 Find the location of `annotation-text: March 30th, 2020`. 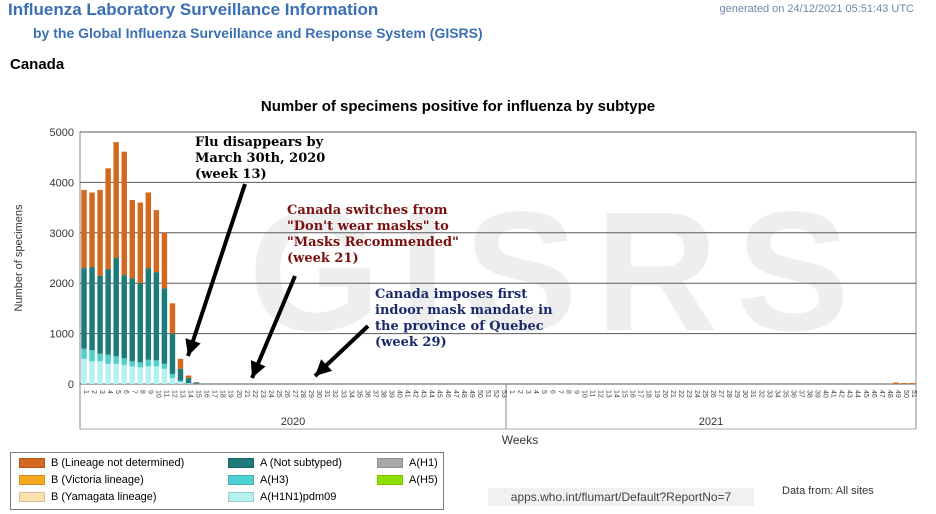

annotation-text: March 30th, 2020 is located at coordinates (260, 158).